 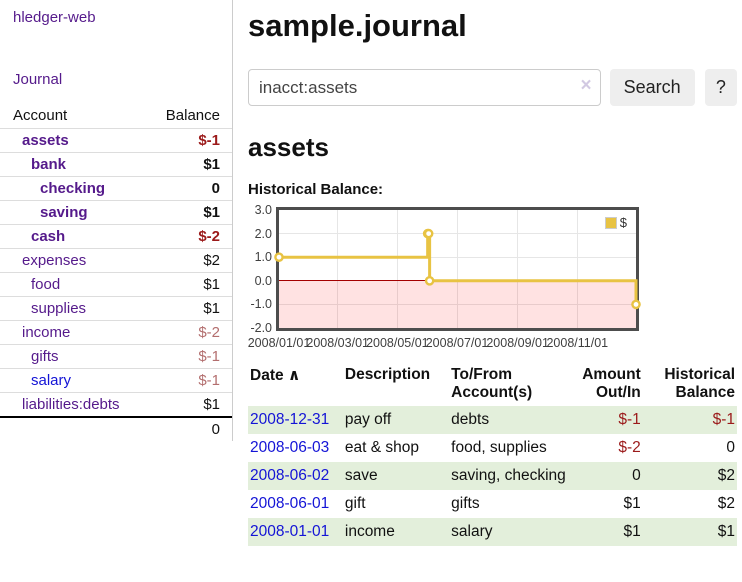 I want to click on account-link: bank, so click(x=49, y=164).